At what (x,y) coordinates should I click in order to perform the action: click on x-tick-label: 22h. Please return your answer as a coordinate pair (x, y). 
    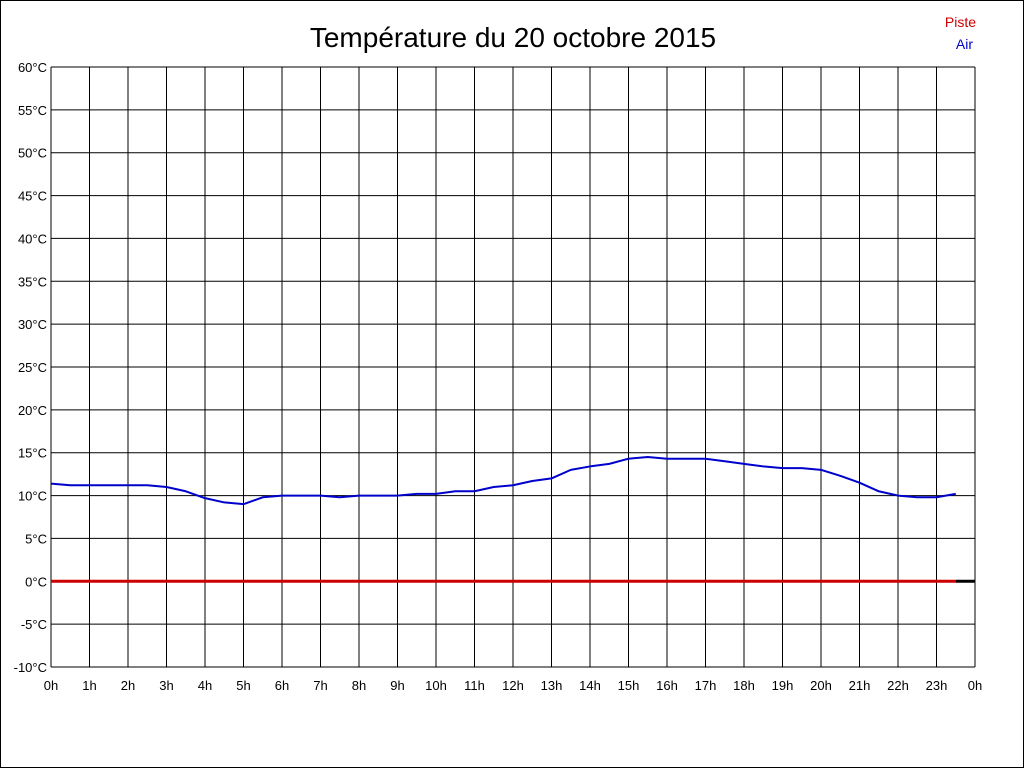
    Looking at the image, I should click on (898, 685).